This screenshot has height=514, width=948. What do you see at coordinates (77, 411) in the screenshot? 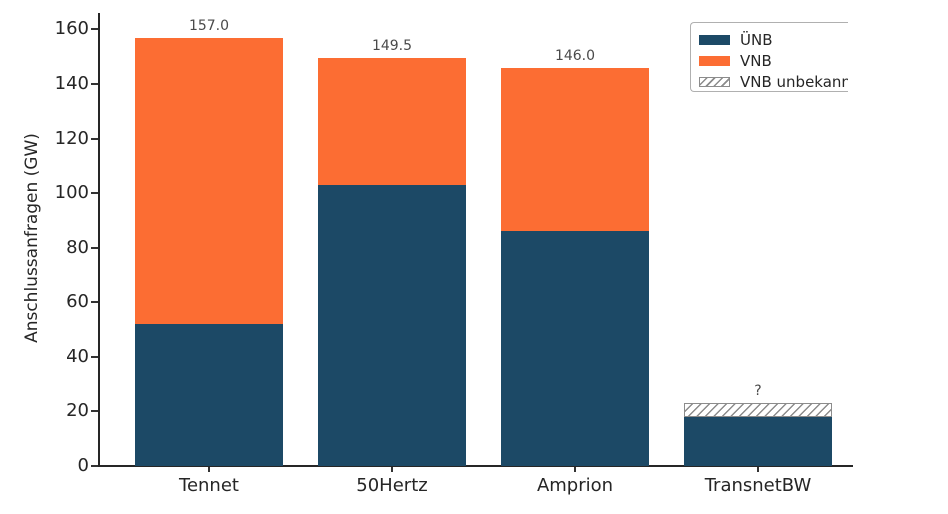
I see `y-tick-label: 20` at bounding box center [77, 411].